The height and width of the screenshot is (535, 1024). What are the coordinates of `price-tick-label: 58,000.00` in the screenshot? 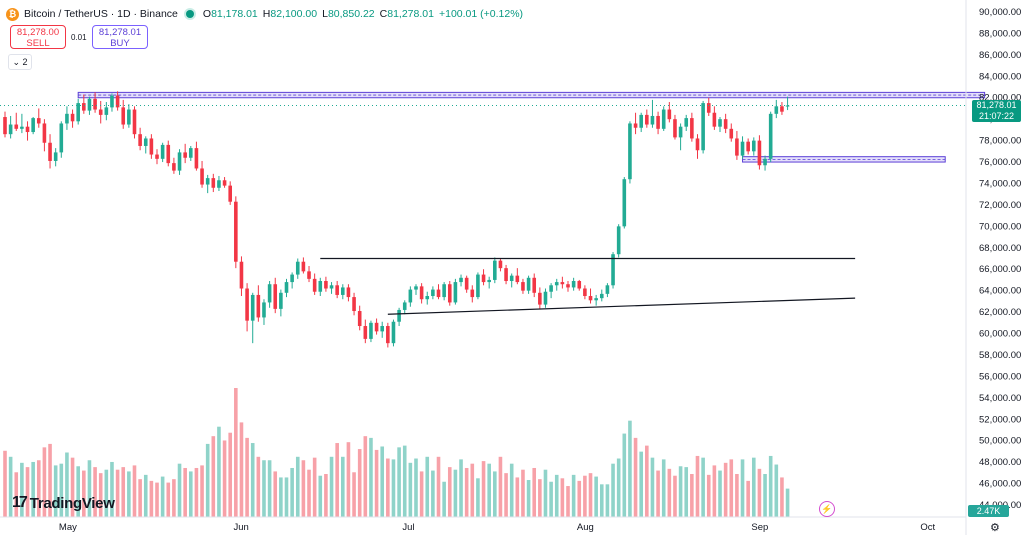 It's located at (1000, 355).